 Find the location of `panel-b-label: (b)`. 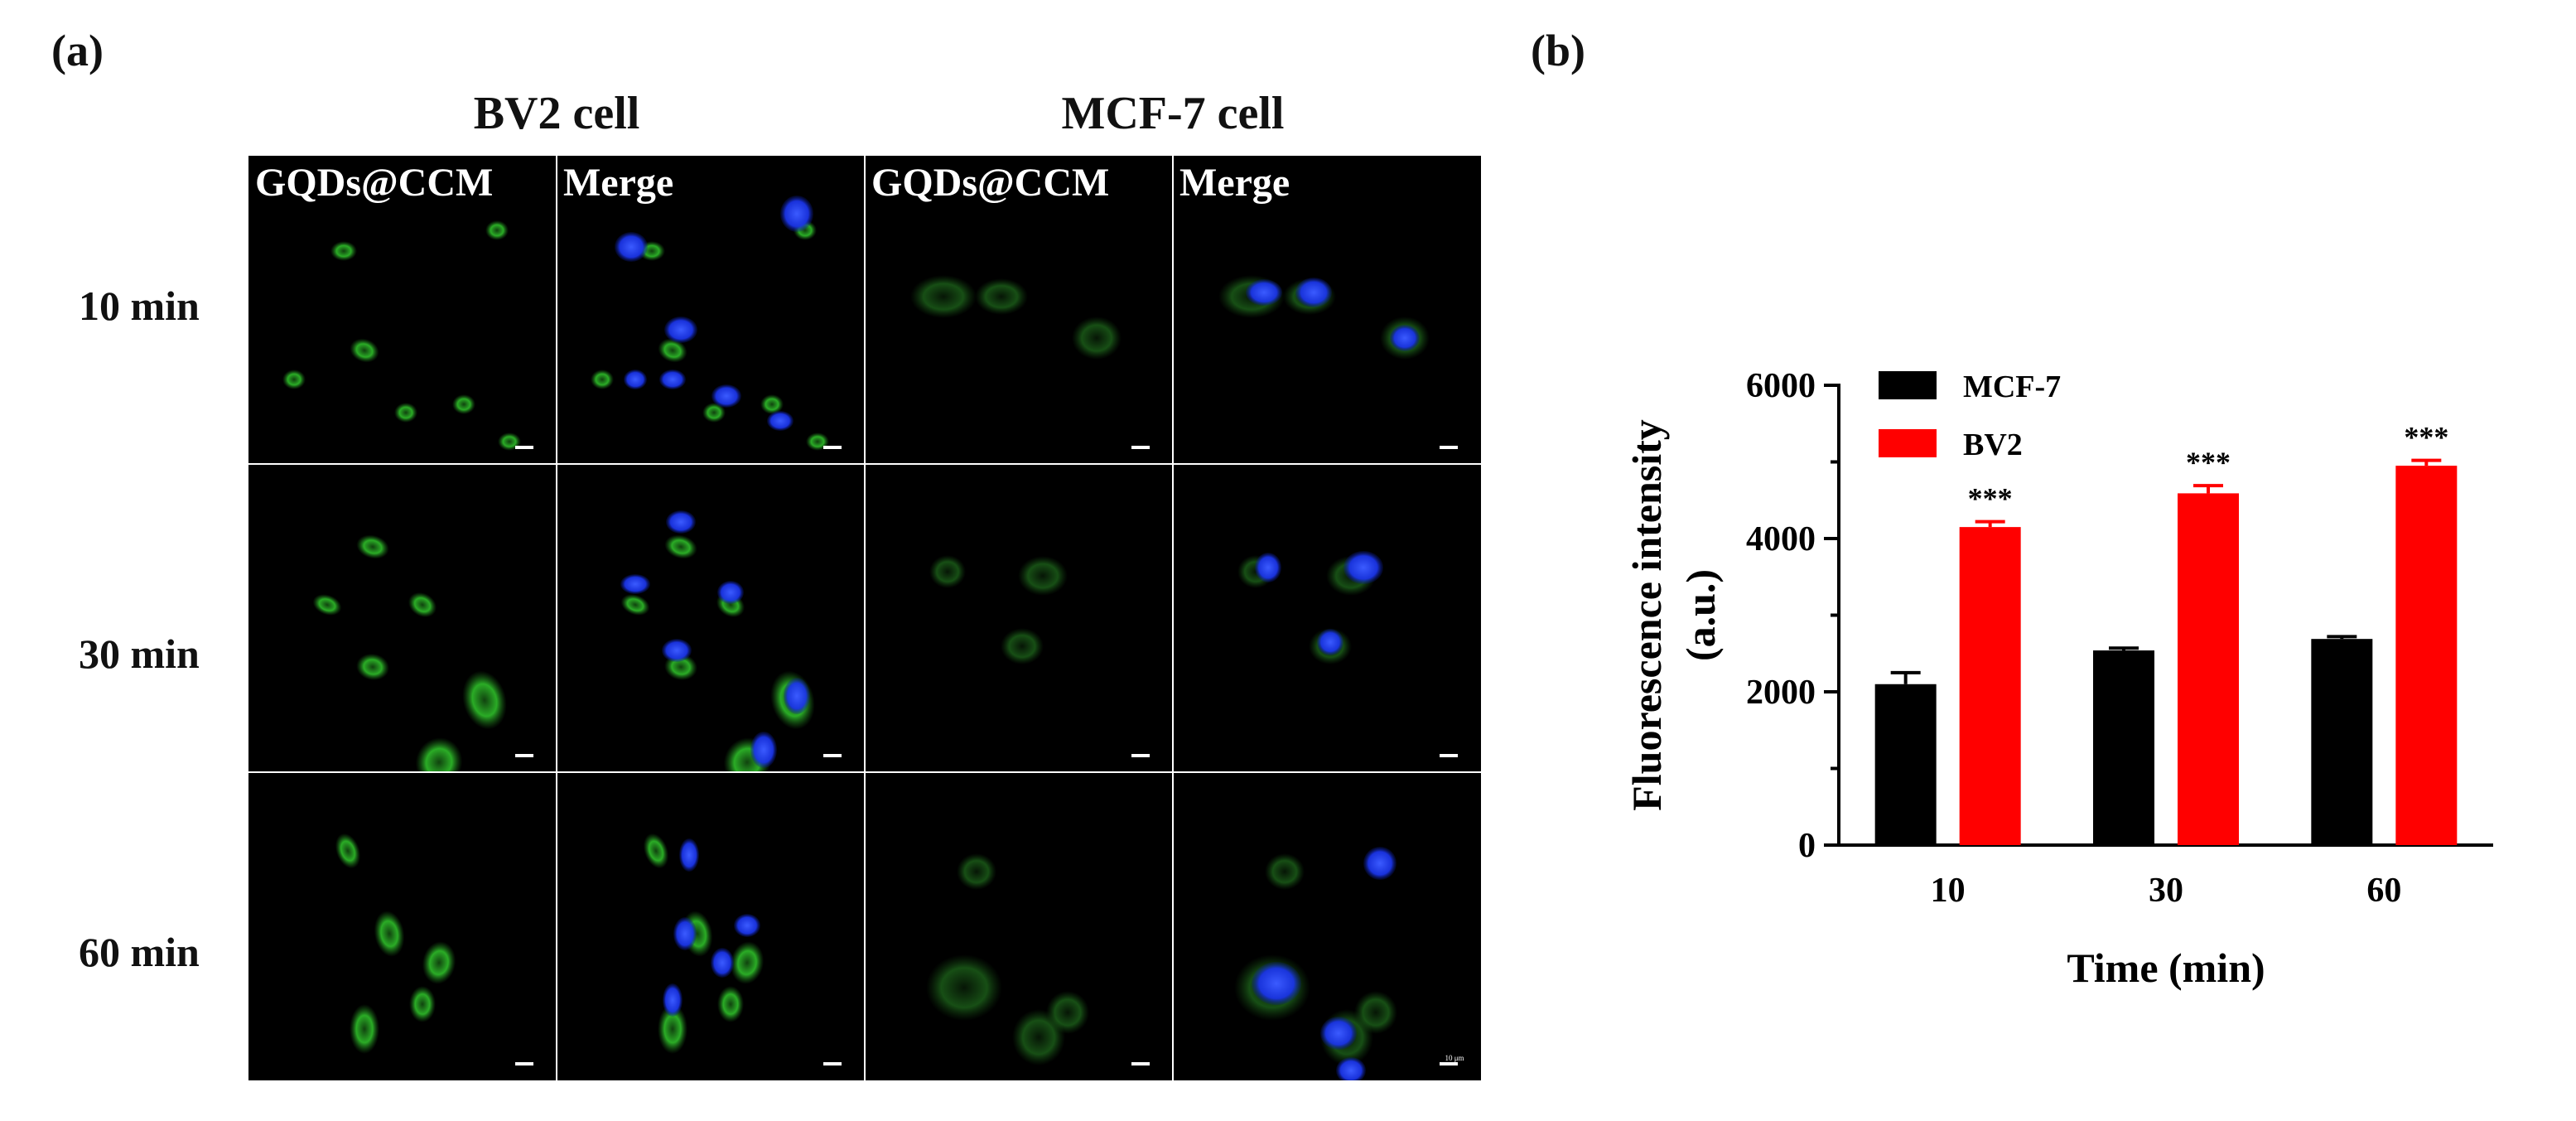

panel-b-label: (b) is located at coordinates (1558, 50).